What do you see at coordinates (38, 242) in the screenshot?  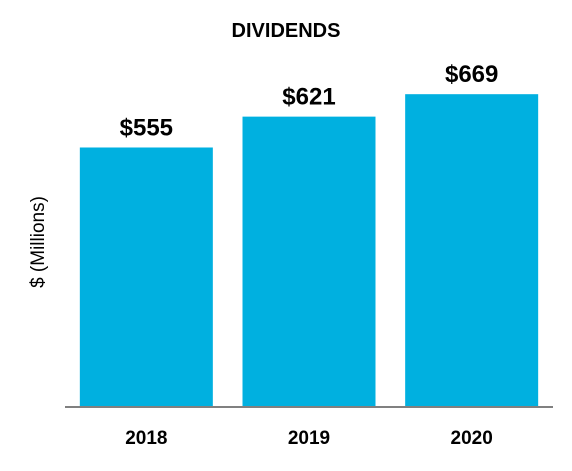 I see `y-axis-label: $ (Millions)` at bounding box center [38, 242].